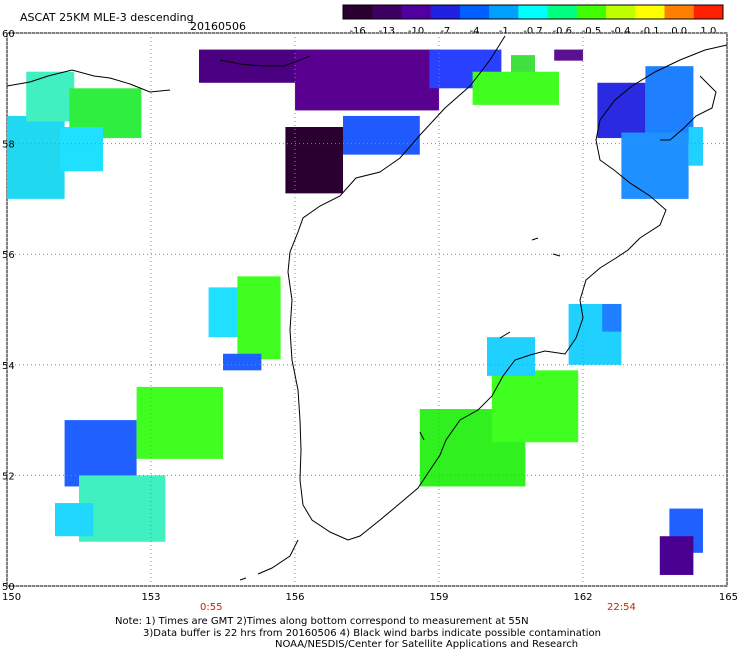 Image resolution: width=740 pixels, height=650 pixels. What do you see at coordinates (8, 34) in the screenshot?
I see `latitude-label: 60` at bounding box center [8, 34].